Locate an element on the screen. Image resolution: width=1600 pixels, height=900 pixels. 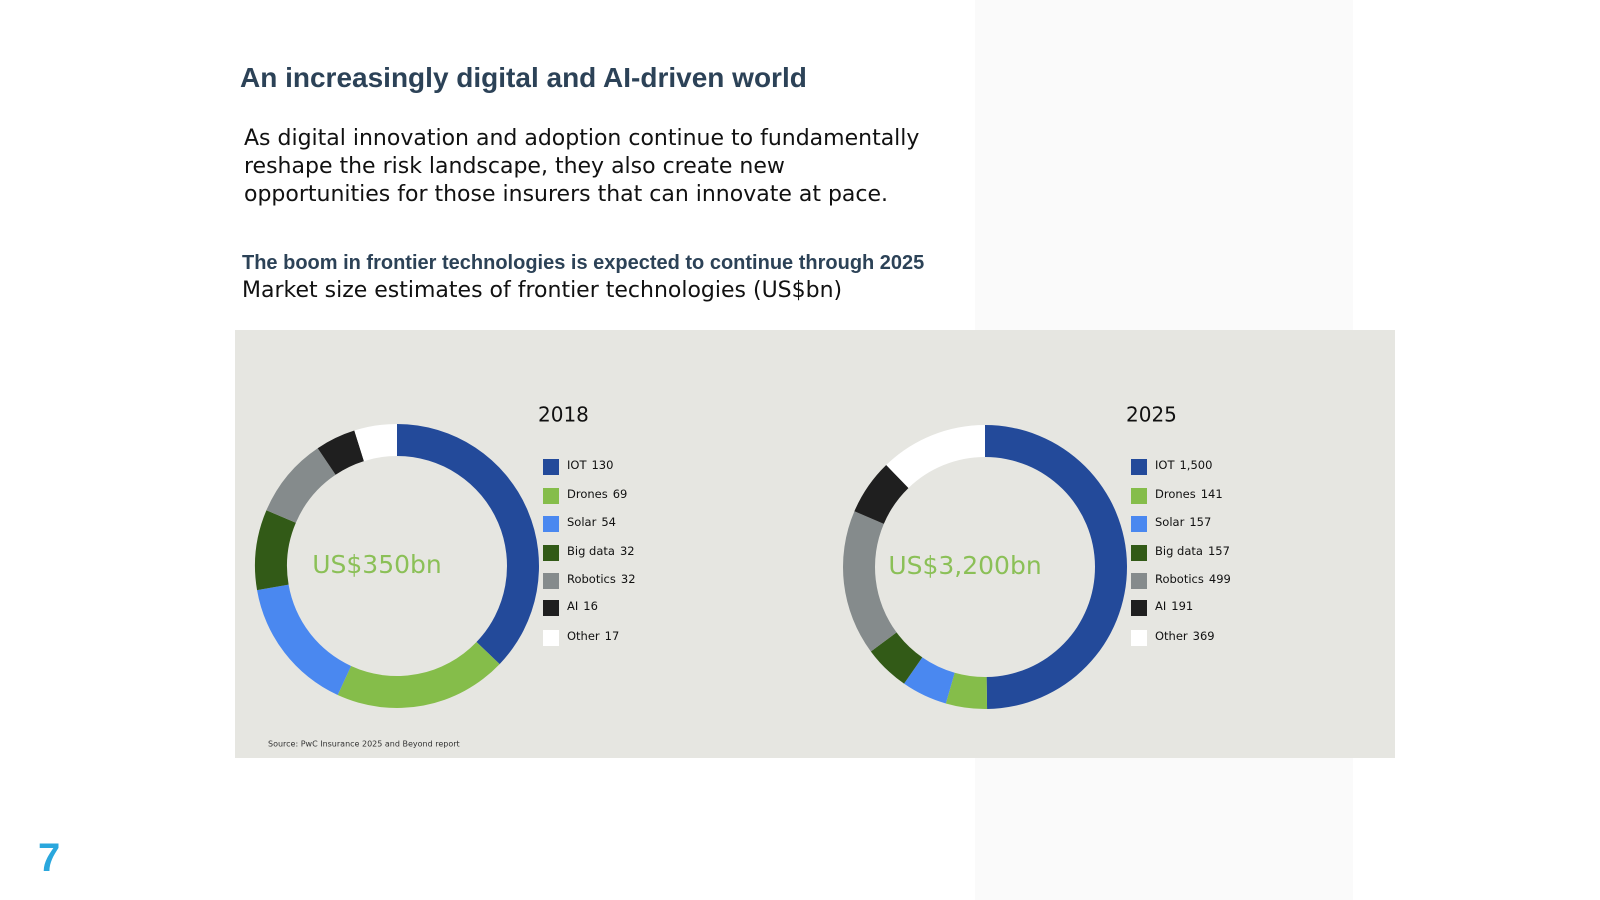
legend-entry: Robotics 32 is located at coordinates (601, 579).